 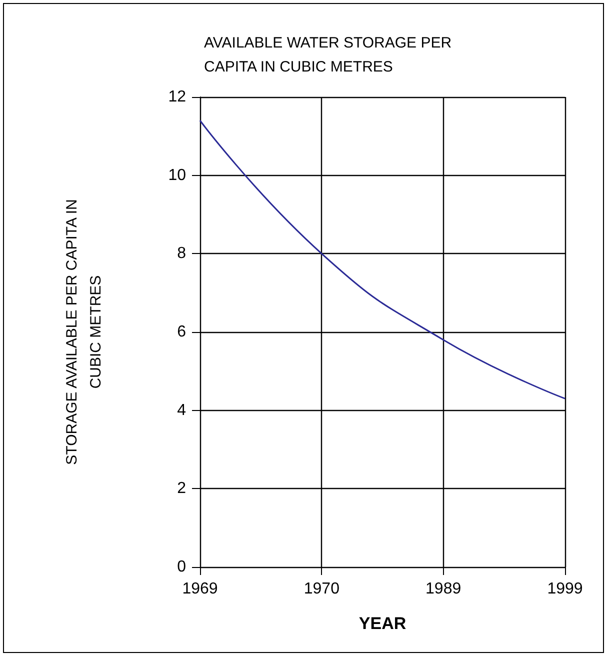 What do you see at coordinates (181, 567) in the screenshot?
I see `y-tick-label: 0` at bounding box center [181, 567].